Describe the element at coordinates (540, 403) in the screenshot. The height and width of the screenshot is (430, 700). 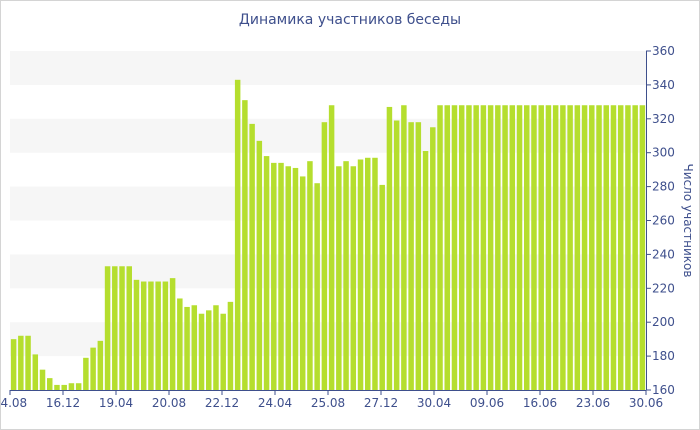
I see `x-tick-label: 16.06` at that location.